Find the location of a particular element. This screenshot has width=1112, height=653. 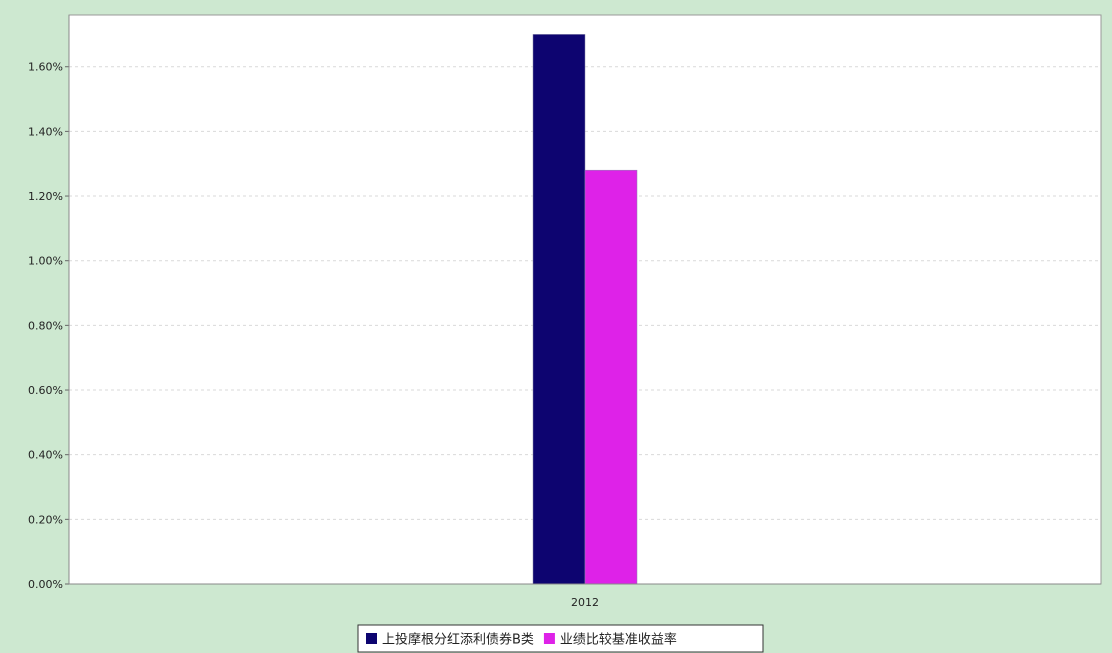

y-tick-label: 0.80% is located at coordinates (45, 325).